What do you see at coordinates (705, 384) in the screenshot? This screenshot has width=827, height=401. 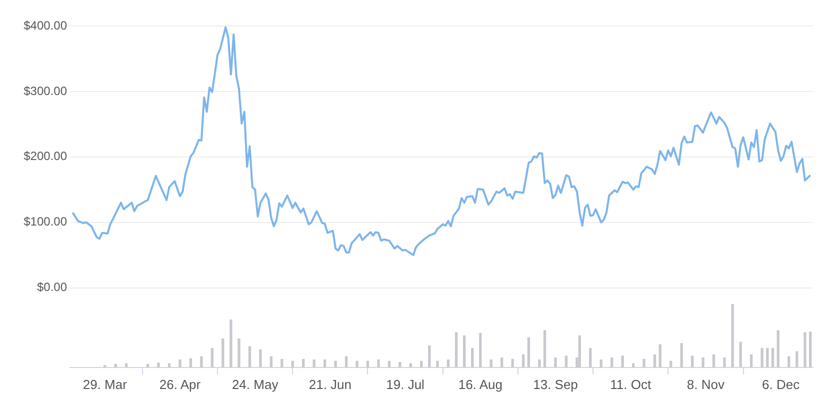 I see `x-tick-label: 8. Nov` at bounding box center [705, 384].